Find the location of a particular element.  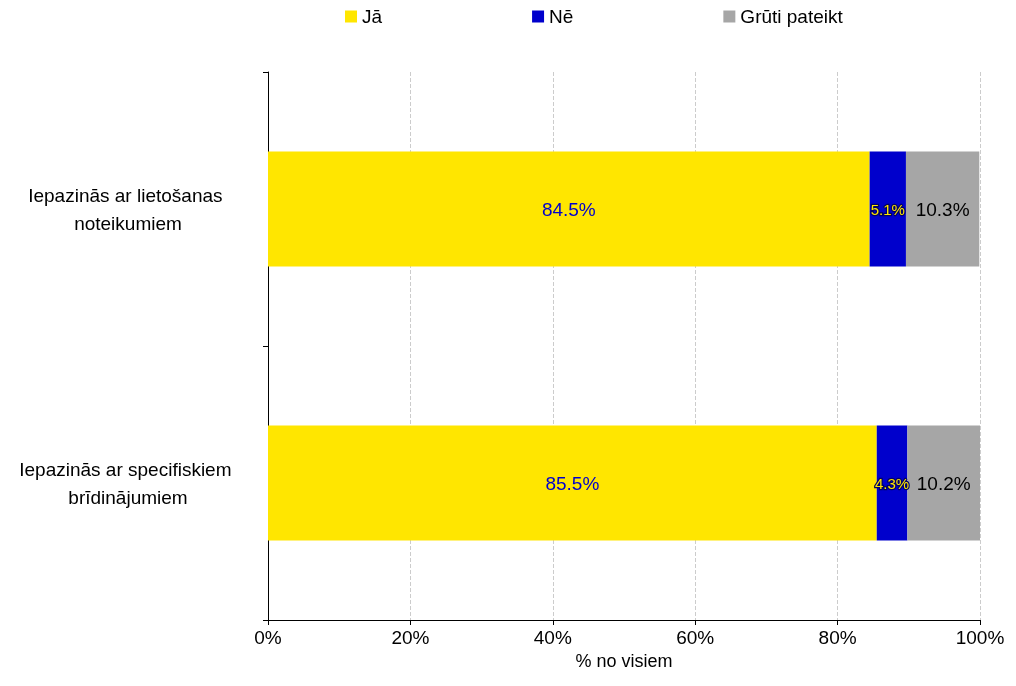

data-label: 84.5% is located at coordinates (568, 209).